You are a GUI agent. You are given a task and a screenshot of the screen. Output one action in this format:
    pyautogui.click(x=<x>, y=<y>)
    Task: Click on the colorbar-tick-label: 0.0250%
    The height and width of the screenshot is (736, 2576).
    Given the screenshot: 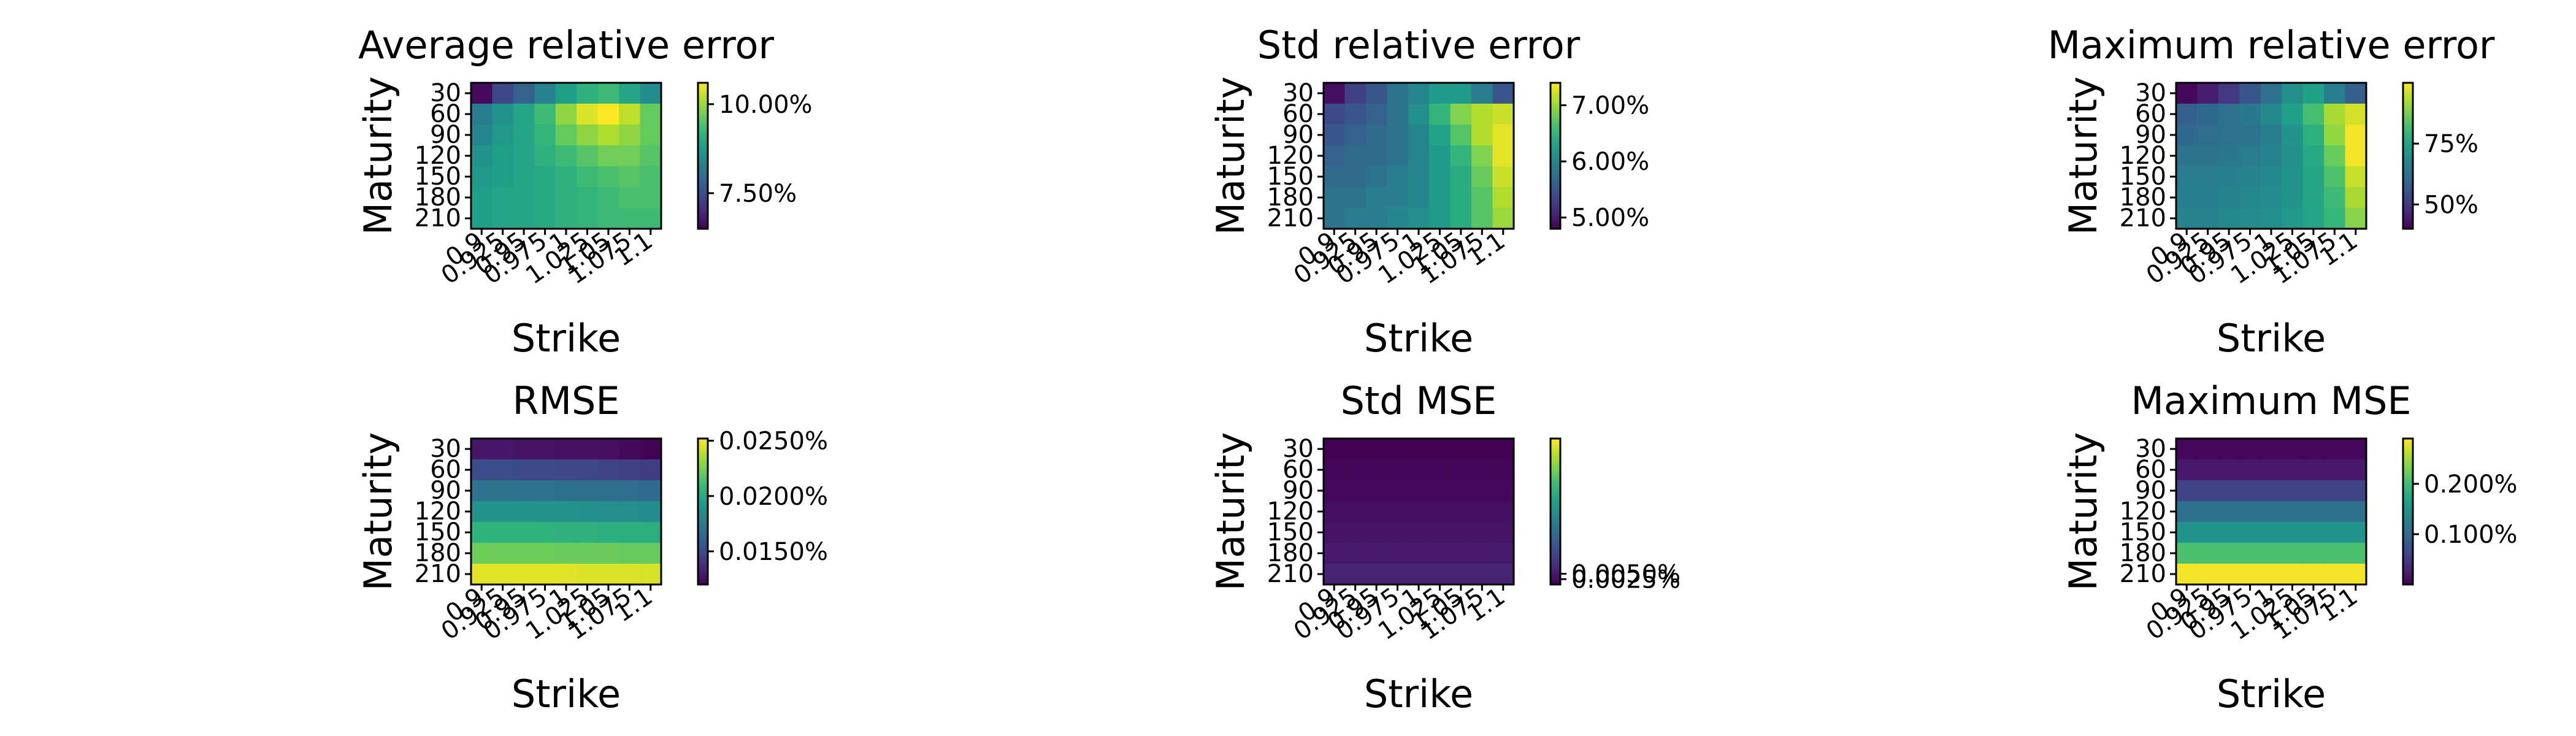 What is the action you would take?
    pyautogui.click(x=773, y=441)
    